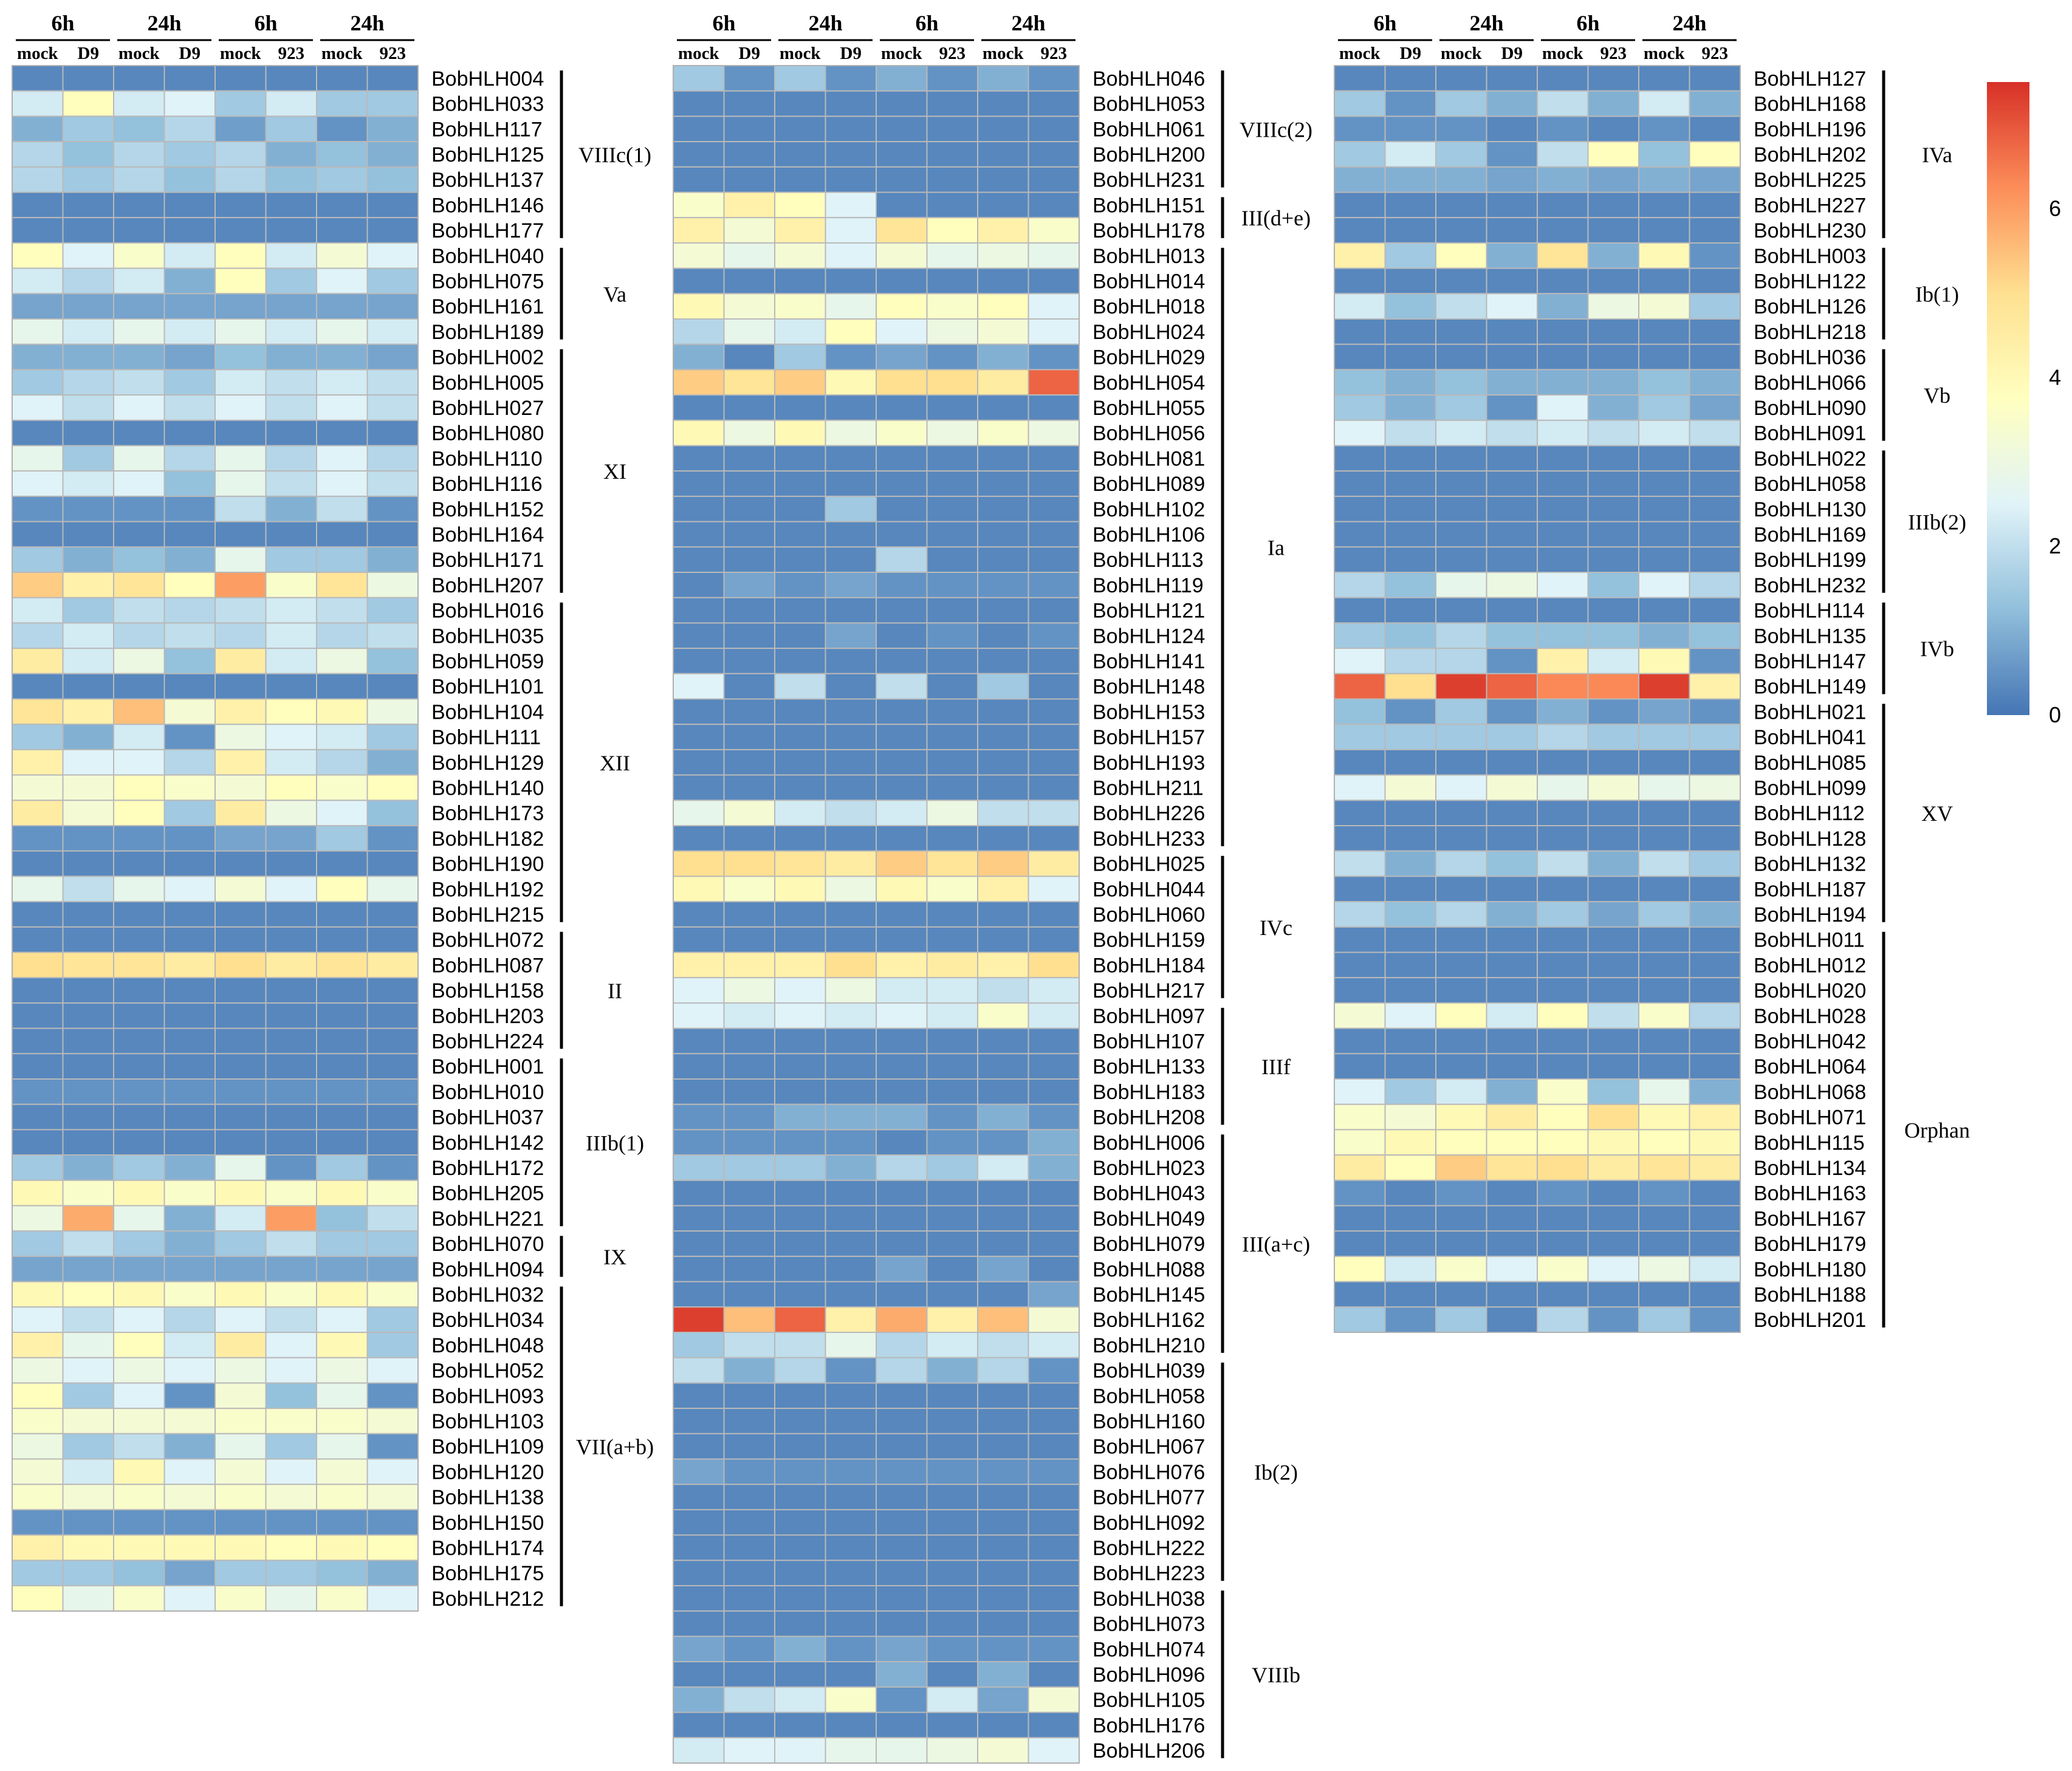  What do you see at coordinates (488, 1320) in the screenshot?
I see `gene-label: BobHLH034` at bounding box center [488, 1320].